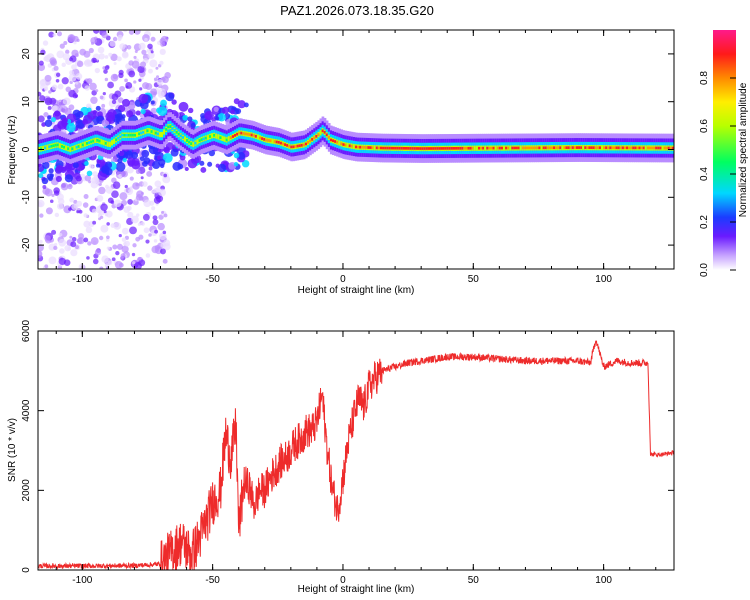  I want to click on spectrogram-xtick-label: 50, so click(474, 279).